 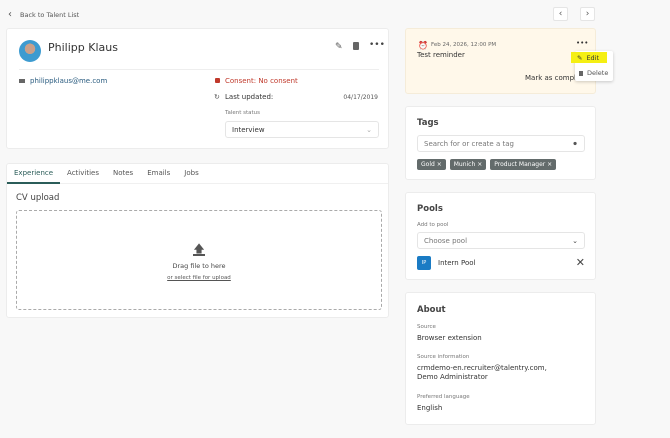 What do you see at coordinates (217, 97) in the screenshot?
I see `refresh-icon: ↻` at bounding box center [217, 97].